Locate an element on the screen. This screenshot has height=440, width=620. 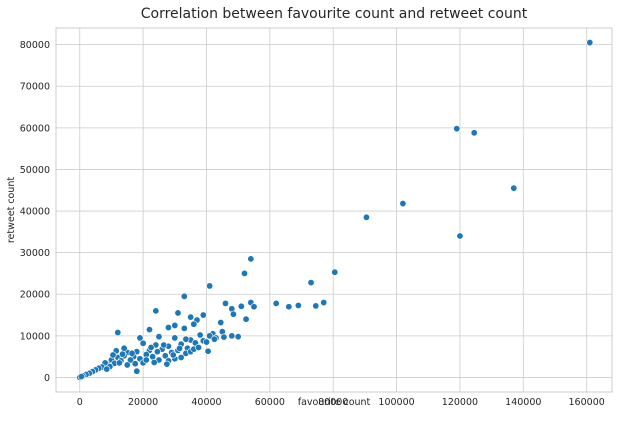
y-tick-label: 40000 is located at coordinates (35, 212).